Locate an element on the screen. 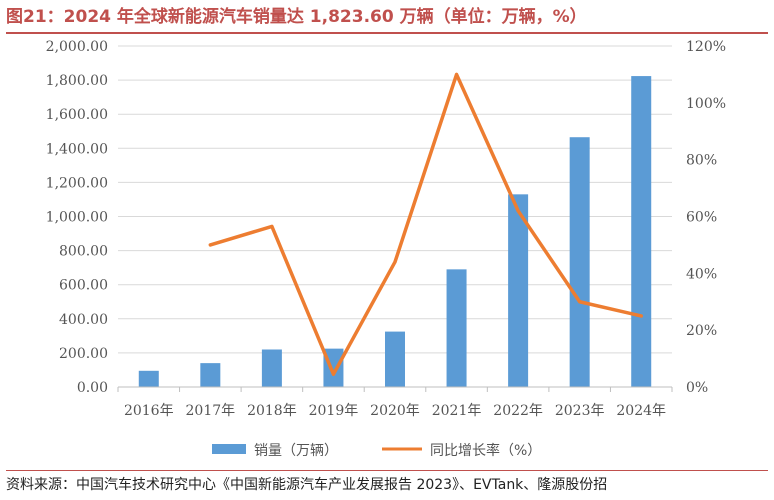  x-tick-label: 2017年 is located at coordinates (211, 411).